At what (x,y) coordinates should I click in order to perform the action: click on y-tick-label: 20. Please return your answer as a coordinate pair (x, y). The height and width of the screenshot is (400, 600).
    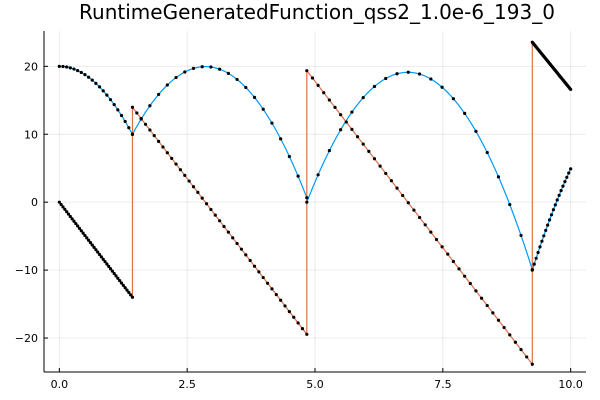
    Looking at the image, I should click on (31, 66).